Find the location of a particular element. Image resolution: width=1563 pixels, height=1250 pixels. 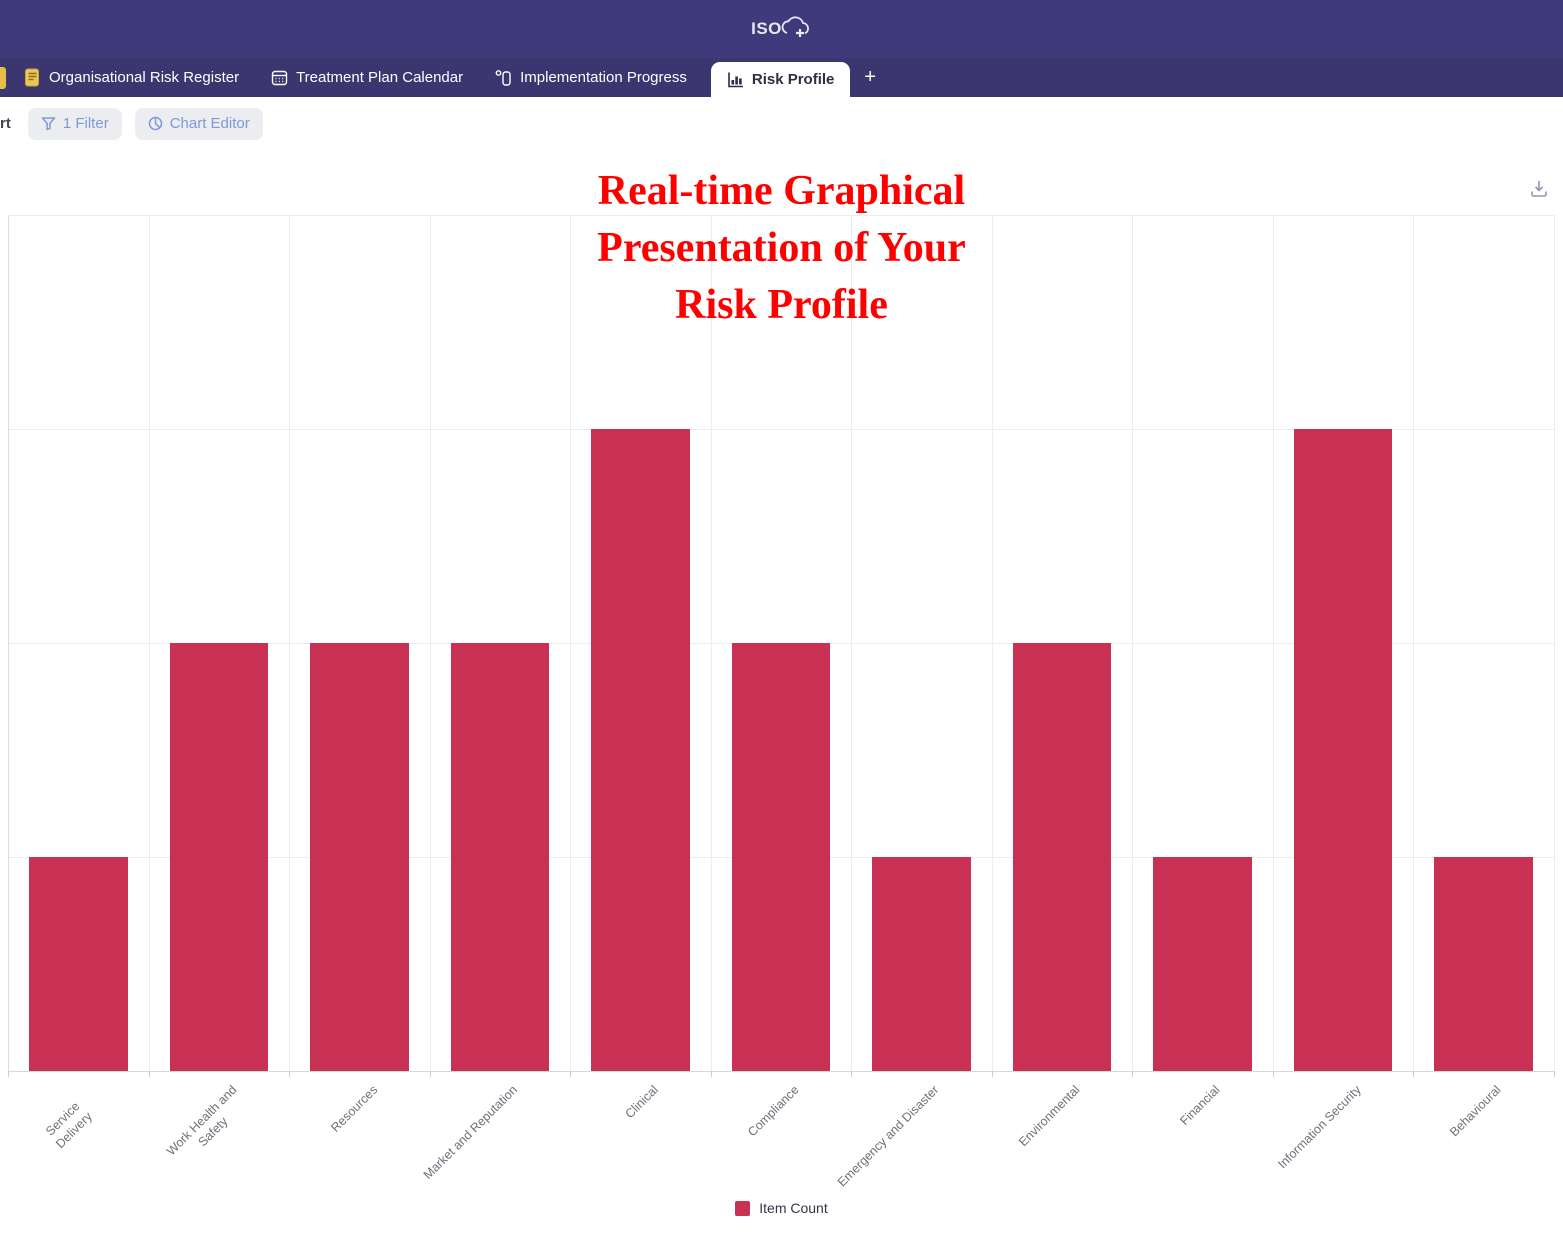

progress-icon is located at coordinates (503, 78).